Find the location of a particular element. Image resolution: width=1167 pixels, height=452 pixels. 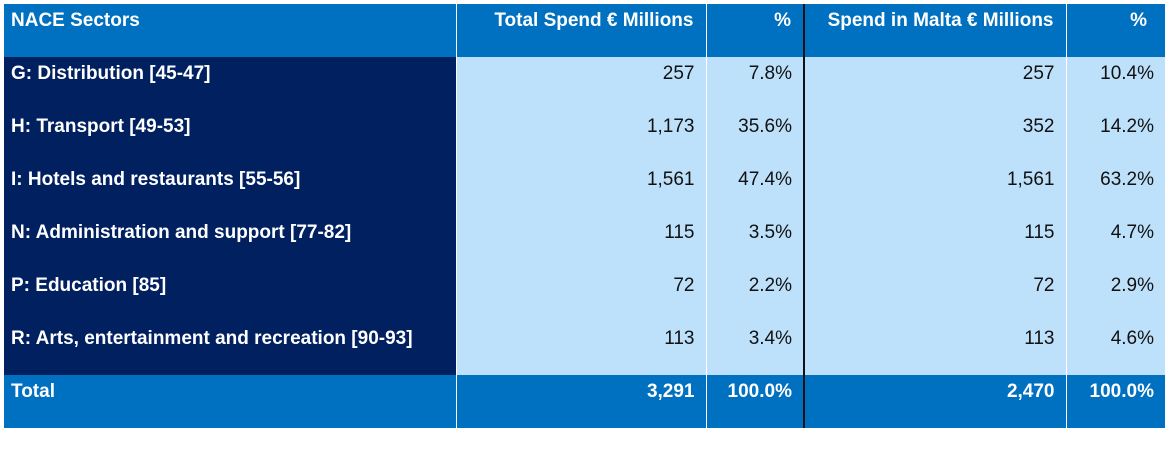

malta-spend-cell: 1,561 is located at coordinates (935, 189).